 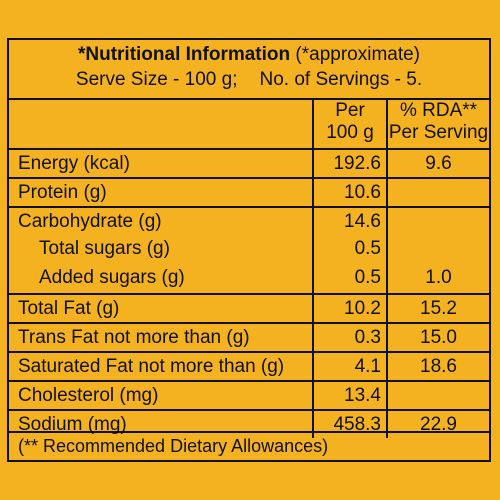 What do you see at coordinates (161, 221) in the screenshot?
I see `row-label: Carbohydrate (g)` at bounding box center [161, 221].